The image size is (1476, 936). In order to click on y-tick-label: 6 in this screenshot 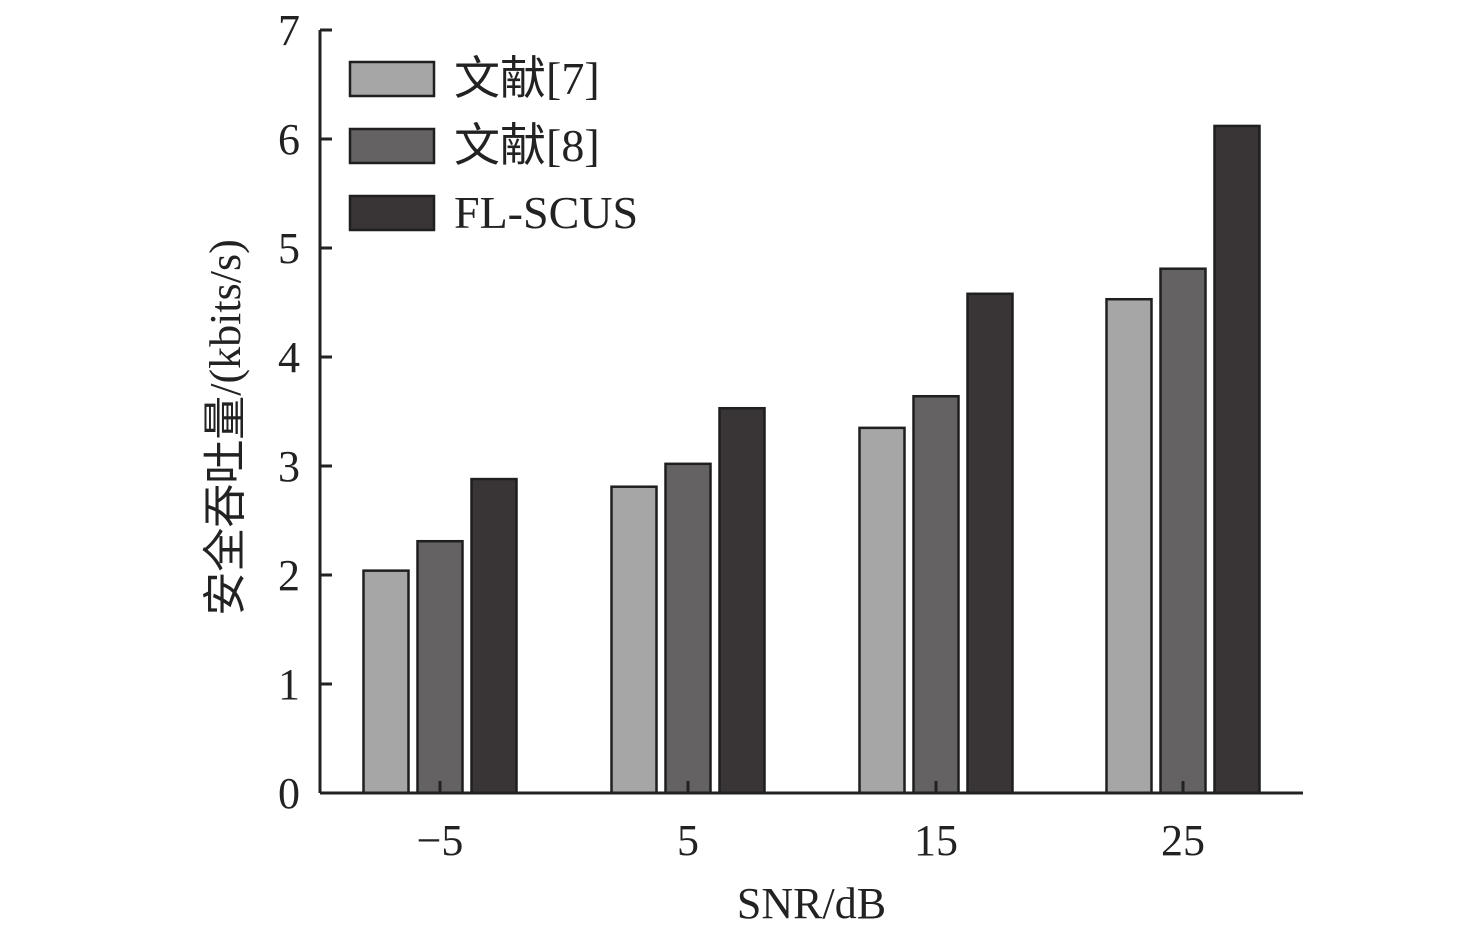, I will do `click(289, 139)`.